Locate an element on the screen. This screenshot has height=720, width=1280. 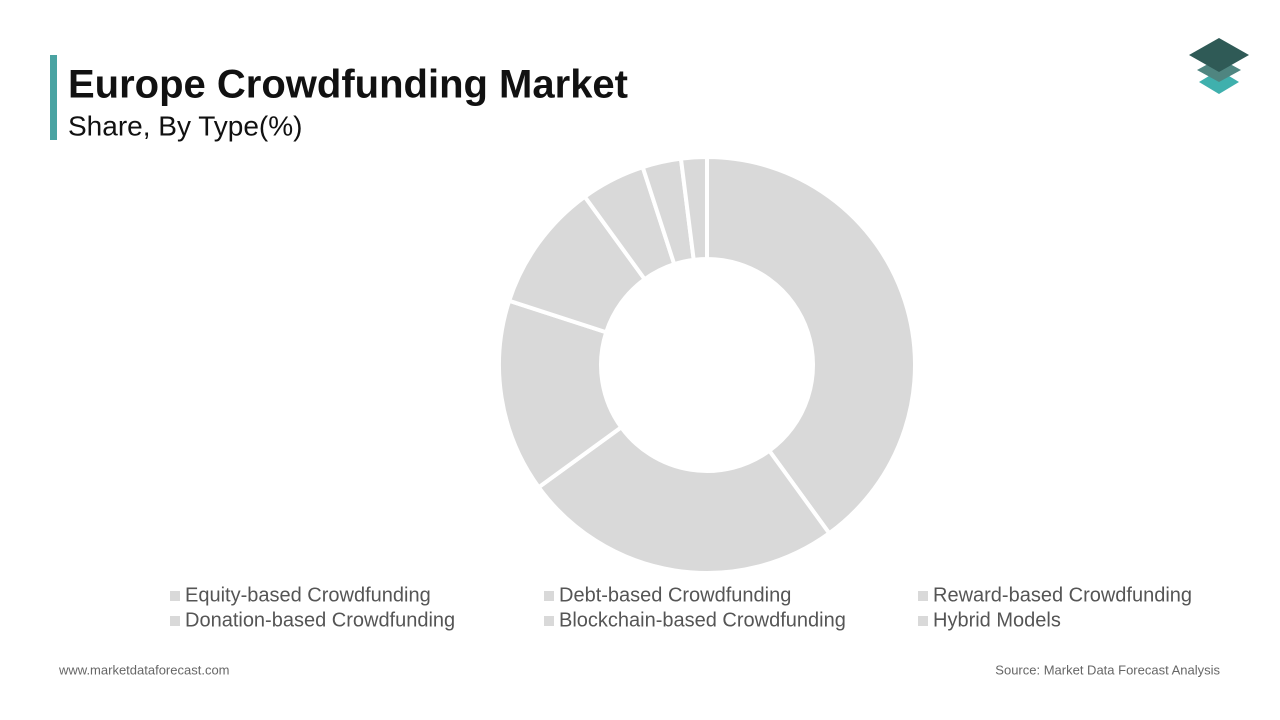
legend-label: Hybrid Models is located at coordinates (997, 620).